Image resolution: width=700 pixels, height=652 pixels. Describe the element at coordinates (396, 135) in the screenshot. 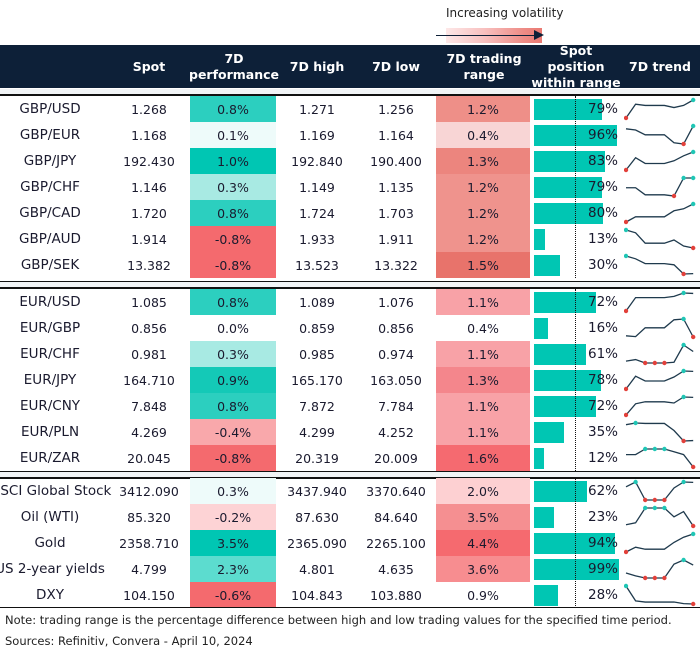

I see `cell-low: 1.164` at that location.